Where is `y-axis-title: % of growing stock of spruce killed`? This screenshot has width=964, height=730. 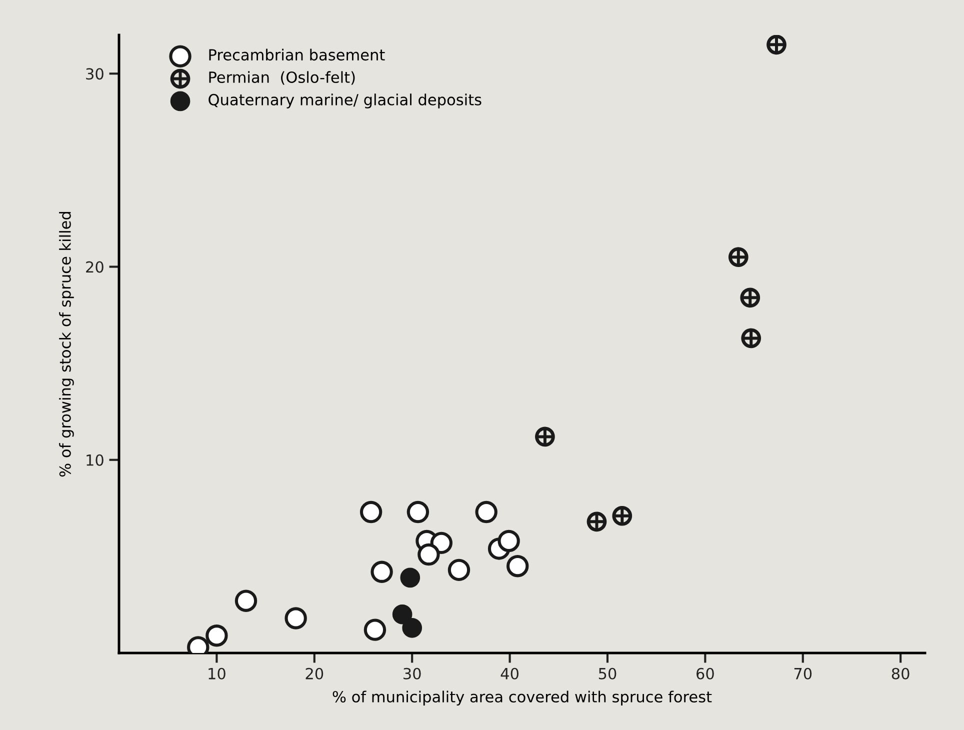 y-axis-title: % of growing stock of spruce killed is located at coordinates (66, 344).